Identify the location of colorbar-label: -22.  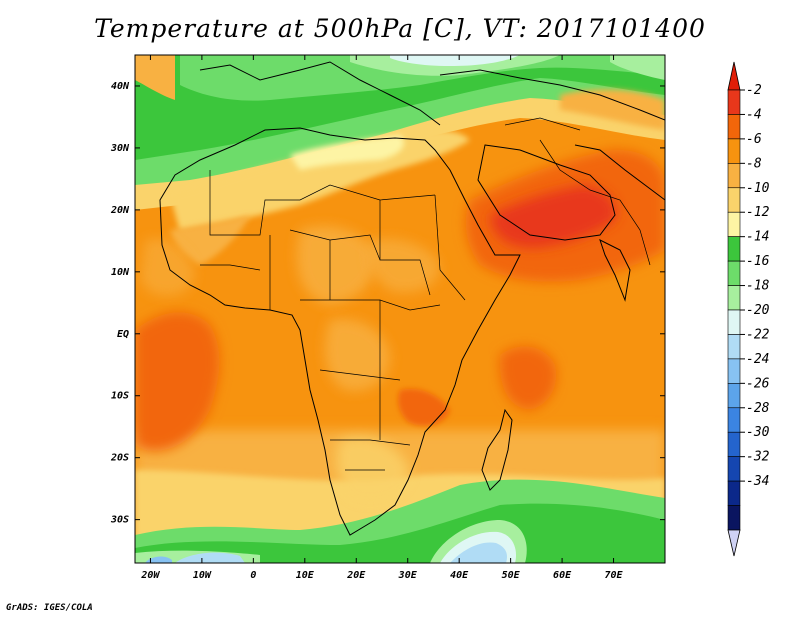
(758, 334).